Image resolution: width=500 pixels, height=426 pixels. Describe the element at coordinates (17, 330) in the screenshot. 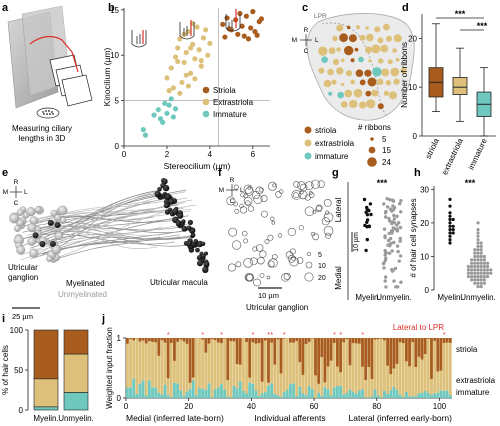

I see `i-y-tick-label: 100` at that location.